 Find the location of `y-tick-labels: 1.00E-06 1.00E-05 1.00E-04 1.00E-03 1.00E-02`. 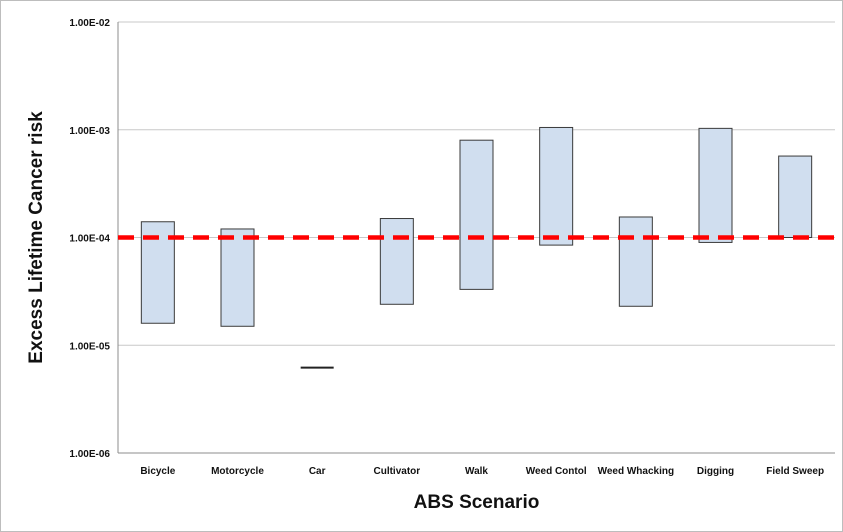

y-tick-labels: 1.00E-06 1.00E-05 1.00E-04 1.00E-03 1.00E-02 is located at coordinates (89, 239).